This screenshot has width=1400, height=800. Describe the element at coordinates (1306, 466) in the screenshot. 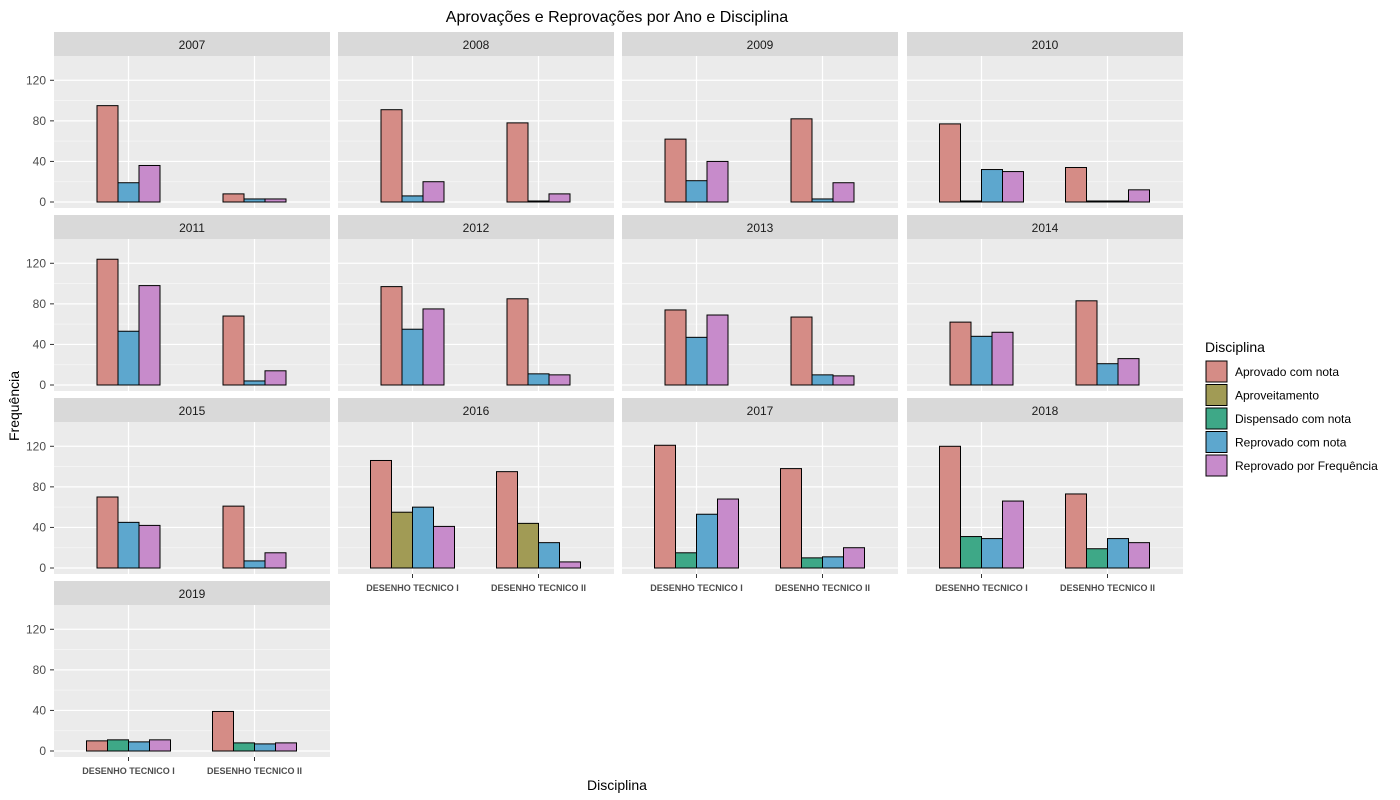

I see `legend-label: Reprovado por Frequência` at that location.